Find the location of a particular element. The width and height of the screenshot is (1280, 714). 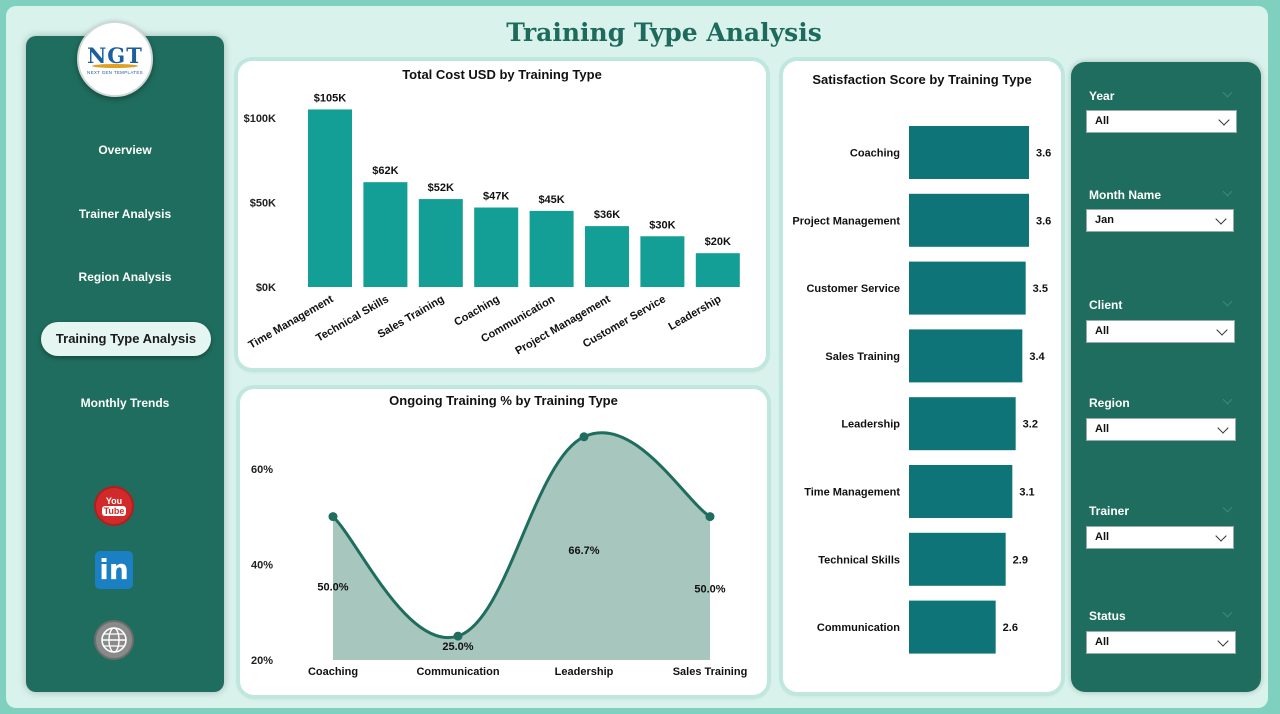

series-line is located at coordinates (521, 535).